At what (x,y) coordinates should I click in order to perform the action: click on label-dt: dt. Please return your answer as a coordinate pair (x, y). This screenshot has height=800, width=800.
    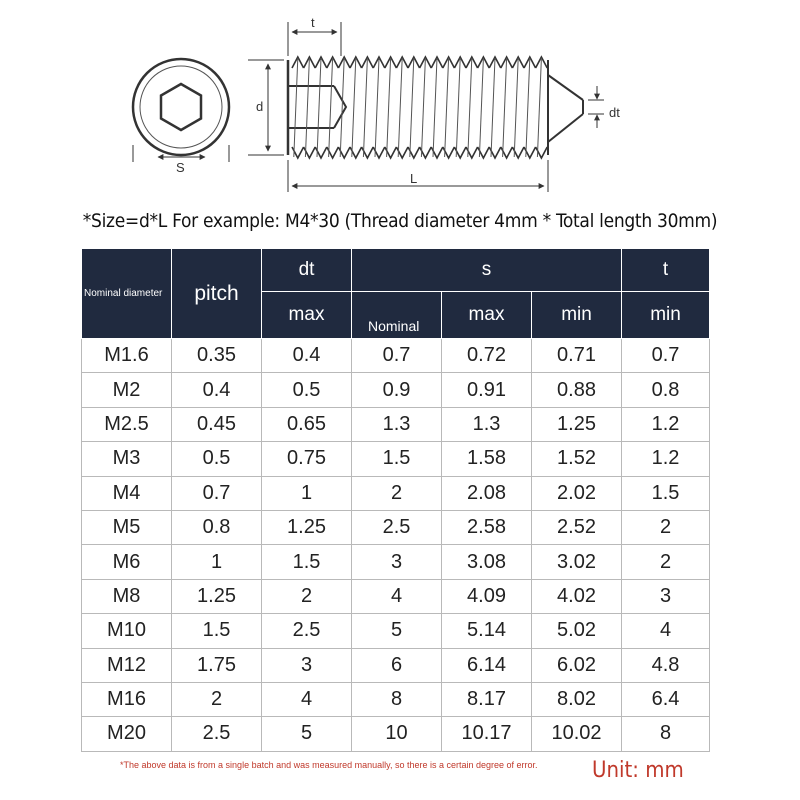
    Looking at the image, I should click on (614, 112).